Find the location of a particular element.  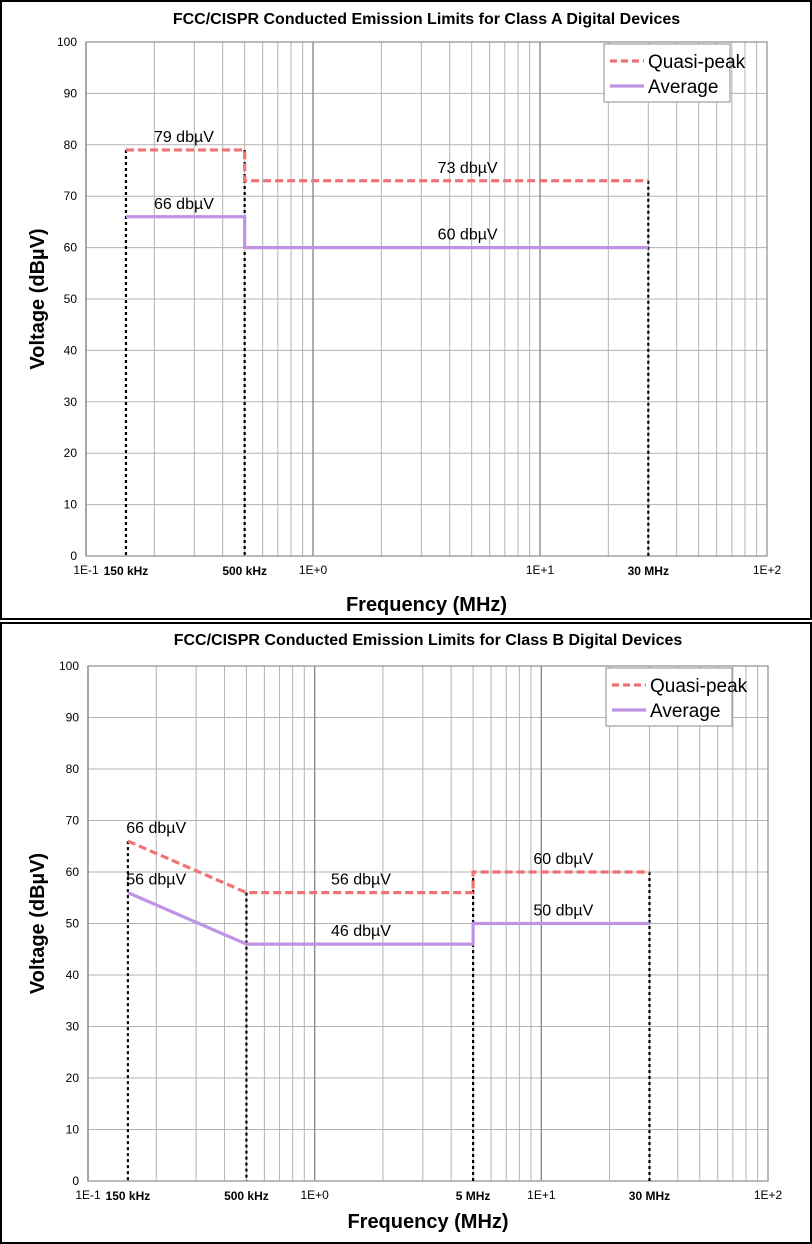

frequency-marker-label: 5 MHz is located at coordinates (473, 1196).